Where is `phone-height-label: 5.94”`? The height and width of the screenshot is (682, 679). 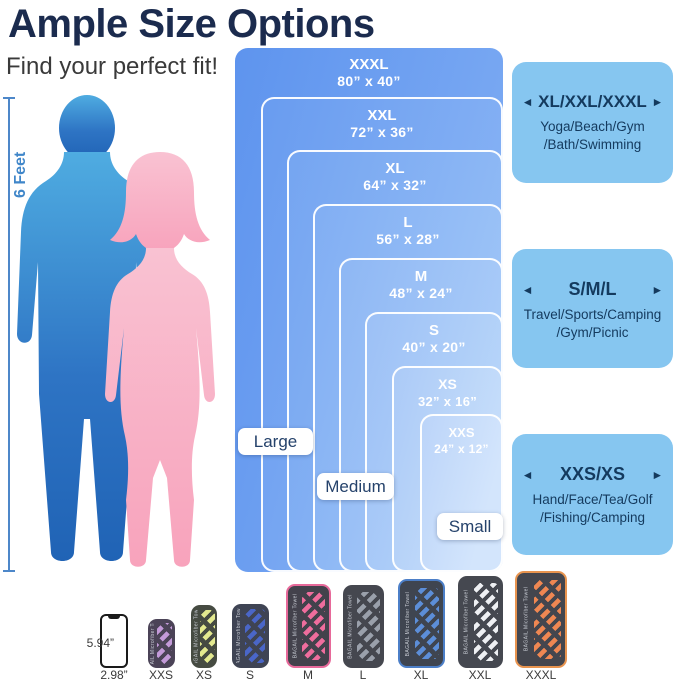 phone-height-label: 5.94” is located at coordinates (100, 643).